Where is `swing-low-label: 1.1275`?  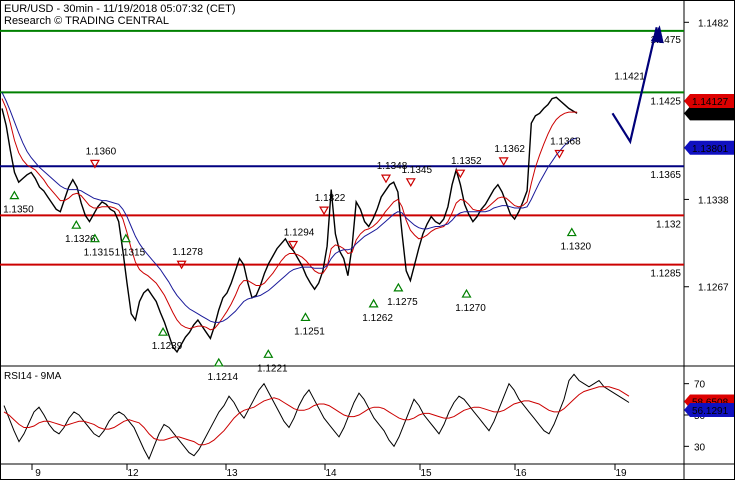
swing-low-label: 1.1275 is located at coordinates (402, 302).